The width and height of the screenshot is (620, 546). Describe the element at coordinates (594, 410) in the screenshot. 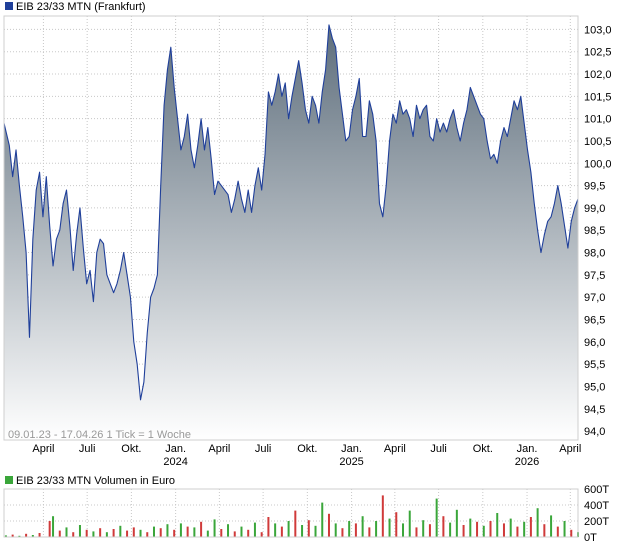

I see `price-y-tick-label: 94,5` at that location.